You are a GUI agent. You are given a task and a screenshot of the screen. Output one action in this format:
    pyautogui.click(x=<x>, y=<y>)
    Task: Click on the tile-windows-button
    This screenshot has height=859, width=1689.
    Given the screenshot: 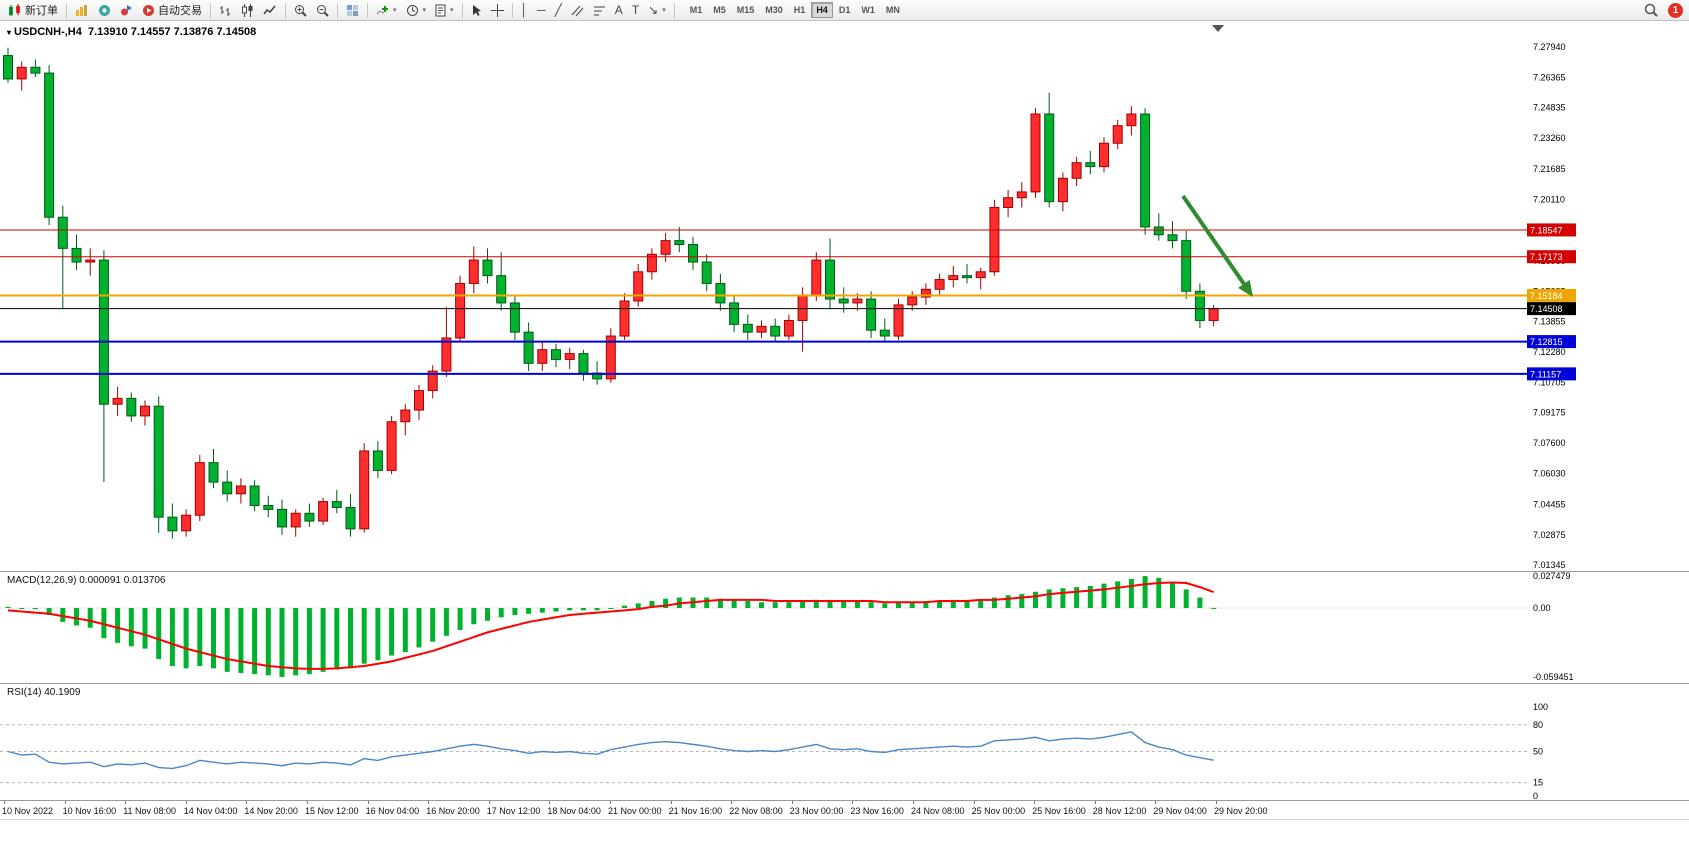 What is the action you would take?
    pyautogui.click(x=352, y=10)
    